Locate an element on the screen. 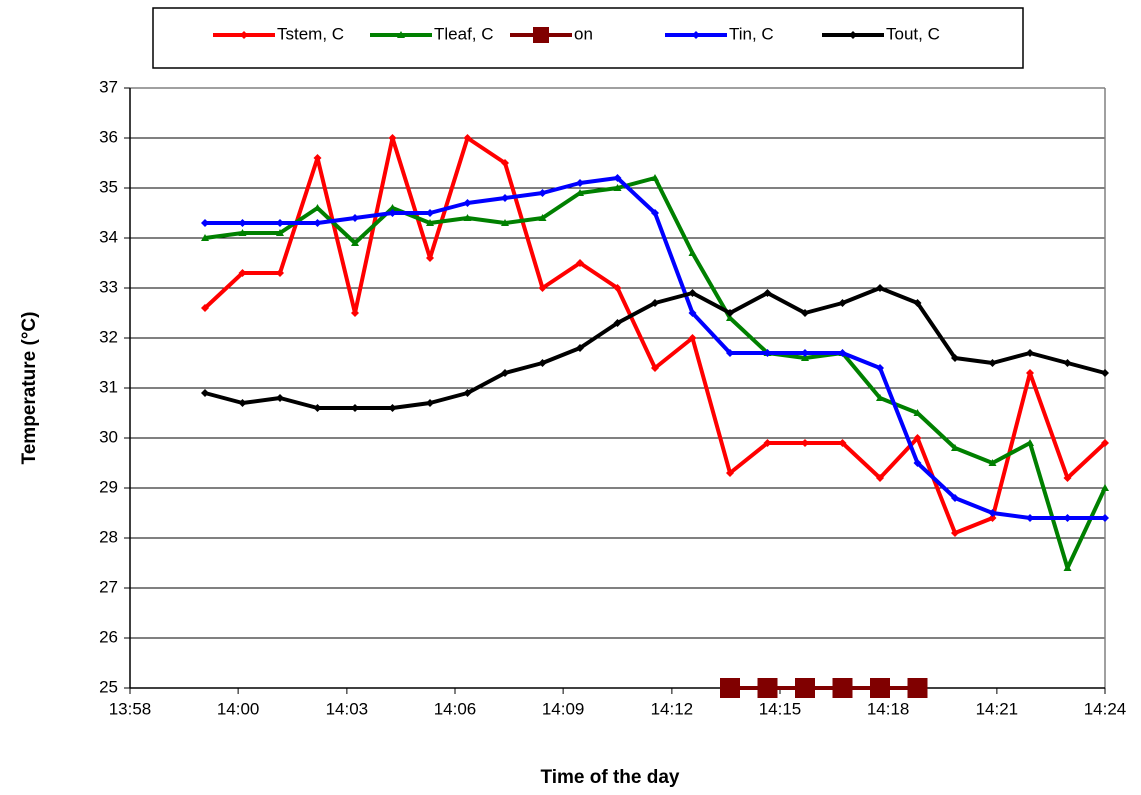 The image size is (1141, 795). x-tick-label: 14:09 is located at coordinates (563, 708).